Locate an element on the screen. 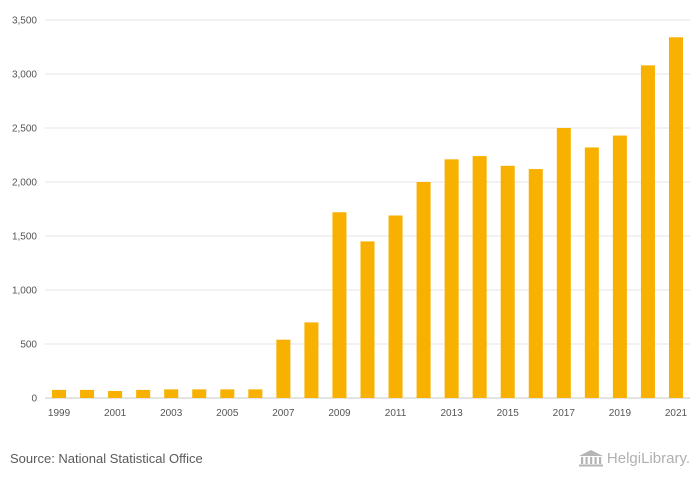 Image resolution: width=700 pixels, height=483 pixels. y-axis-tick-labels: 0 500 1,000 1,500 2,000 2,500 3,000 3,500 is located at coordinates (24, 210).